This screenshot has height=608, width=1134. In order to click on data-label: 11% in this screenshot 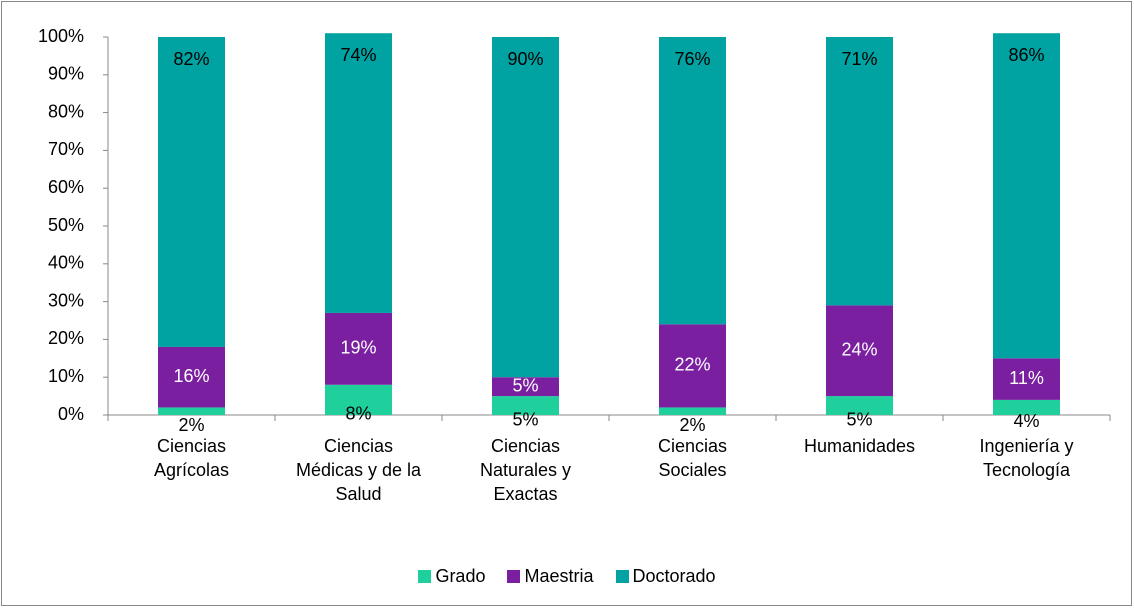, I will do `click(1026, 378)`.